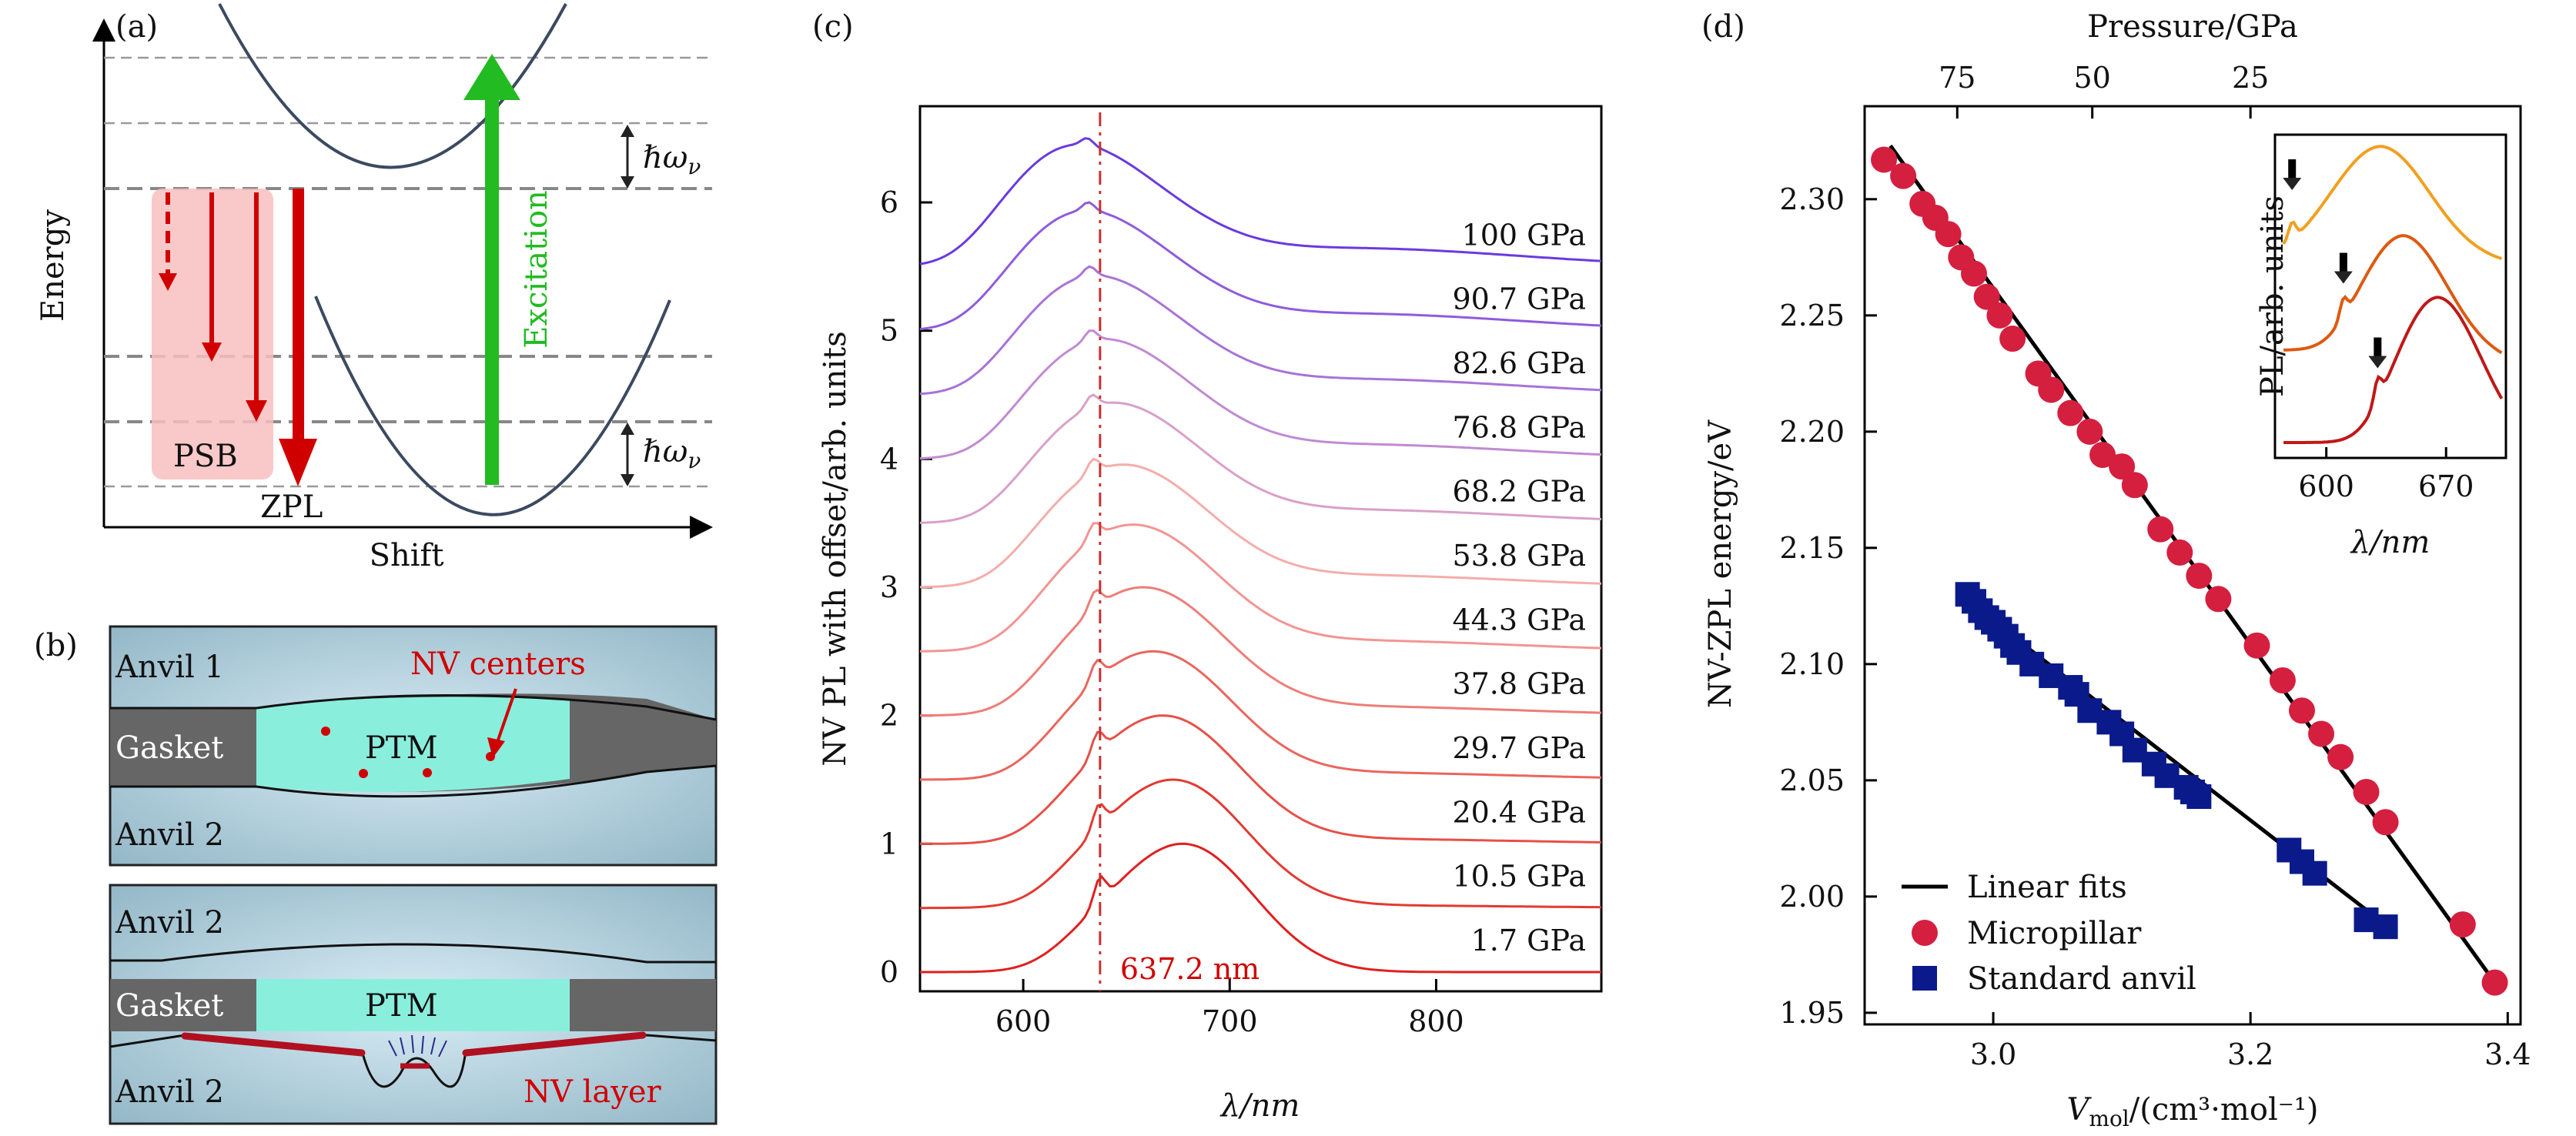  I want to click on x-tick-label: 3.2, so click(2250, 1054).